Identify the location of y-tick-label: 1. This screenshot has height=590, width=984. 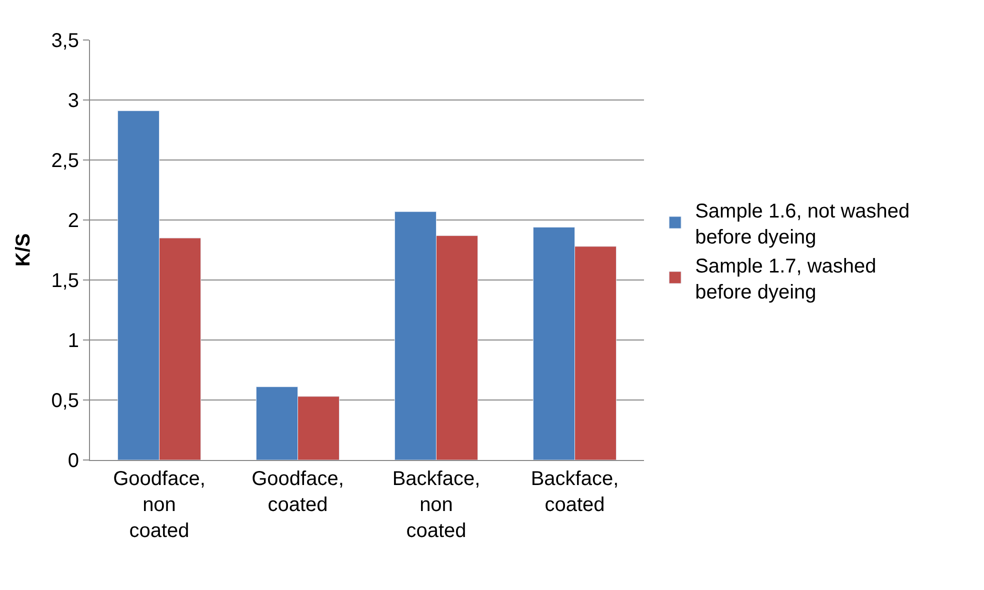
(73, 341).